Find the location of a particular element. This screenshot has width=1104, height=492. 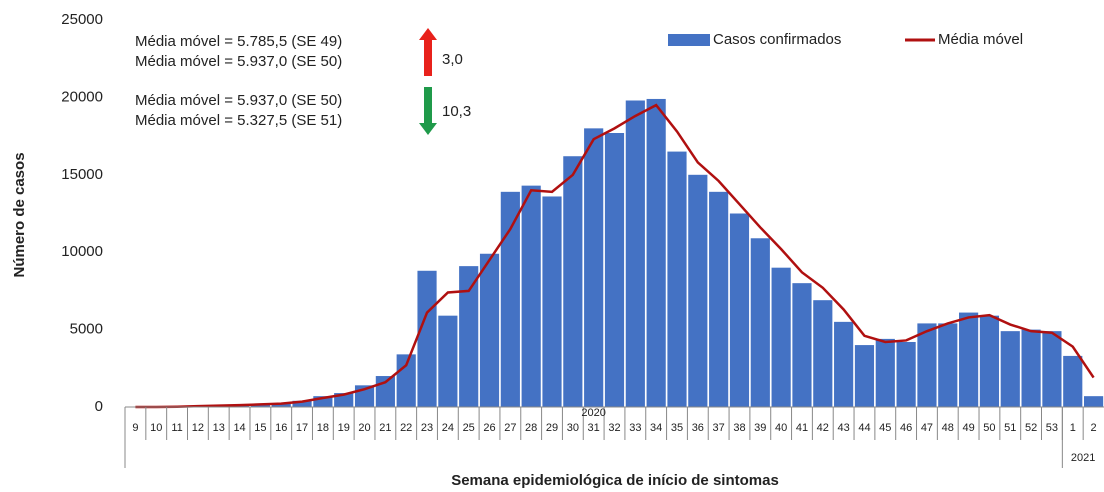

x-tick-label: 13 is located at coordinates (219, 428).